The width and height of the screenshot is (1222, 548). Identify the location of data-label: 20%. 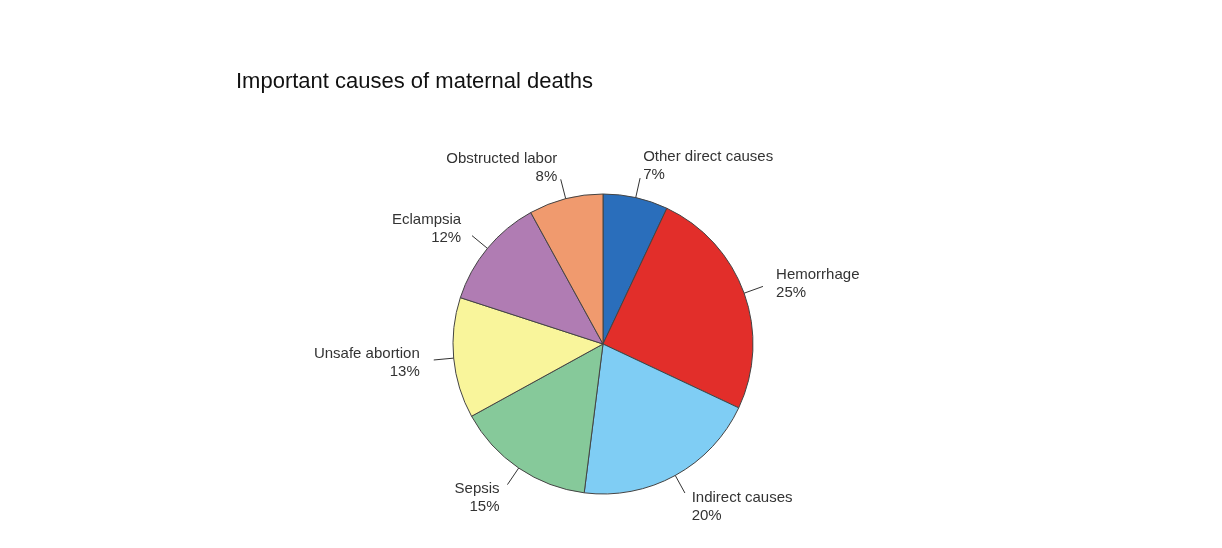
(706, 515).